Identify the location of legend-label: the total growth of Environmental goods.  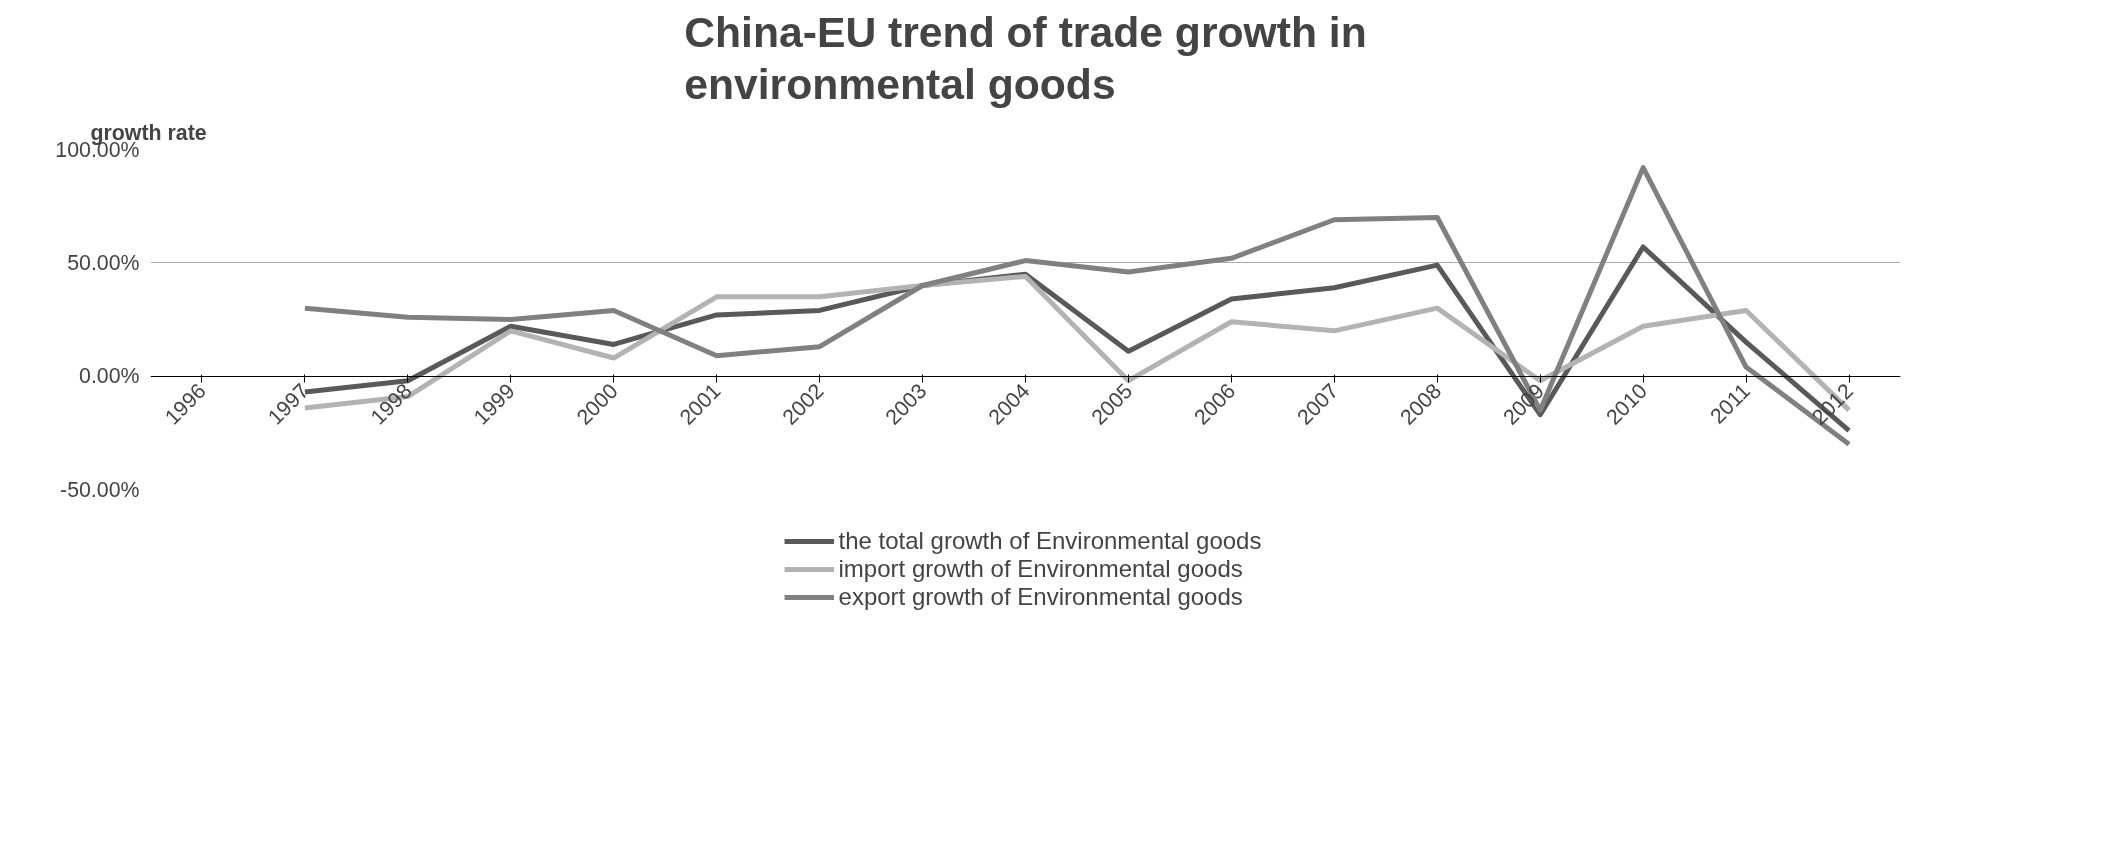
(1050, 541).